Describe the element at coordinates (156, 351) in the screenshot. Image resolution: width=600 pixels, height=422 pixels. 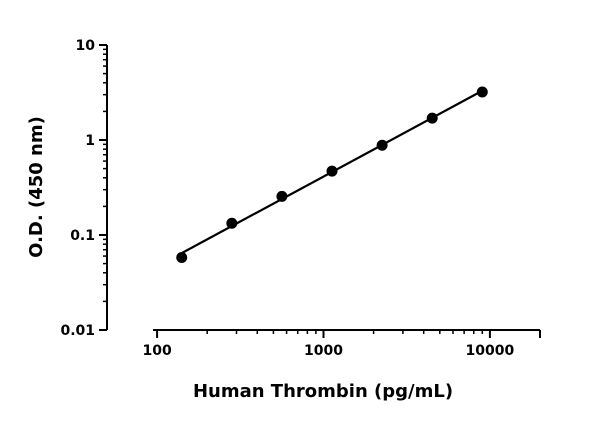
I see `x-tick-label: 100` at that location.